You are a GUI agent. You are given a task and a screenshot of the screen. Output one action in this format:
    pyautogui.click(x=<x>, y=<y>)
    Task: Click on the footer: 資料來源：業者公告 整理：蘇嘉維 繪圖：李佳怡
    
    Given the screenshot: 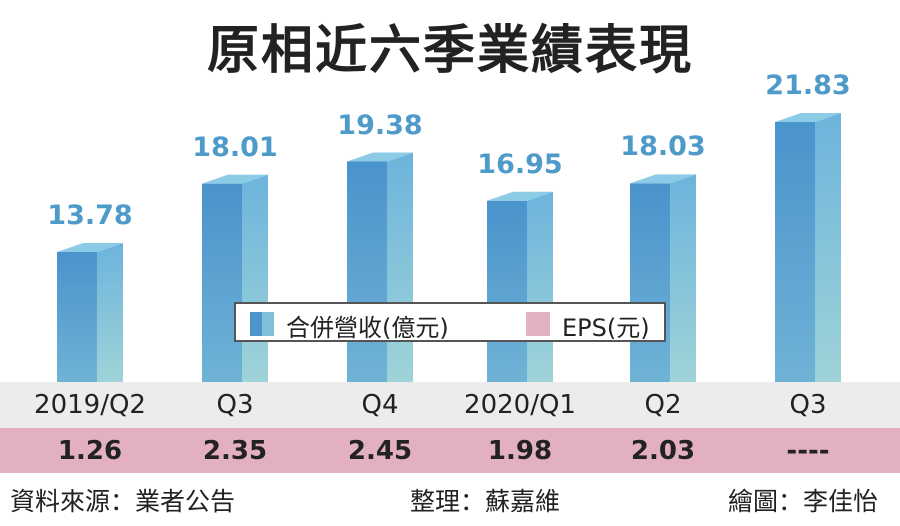 What is the action you would take?
    pyautogui.click(x=450, y=499)
    